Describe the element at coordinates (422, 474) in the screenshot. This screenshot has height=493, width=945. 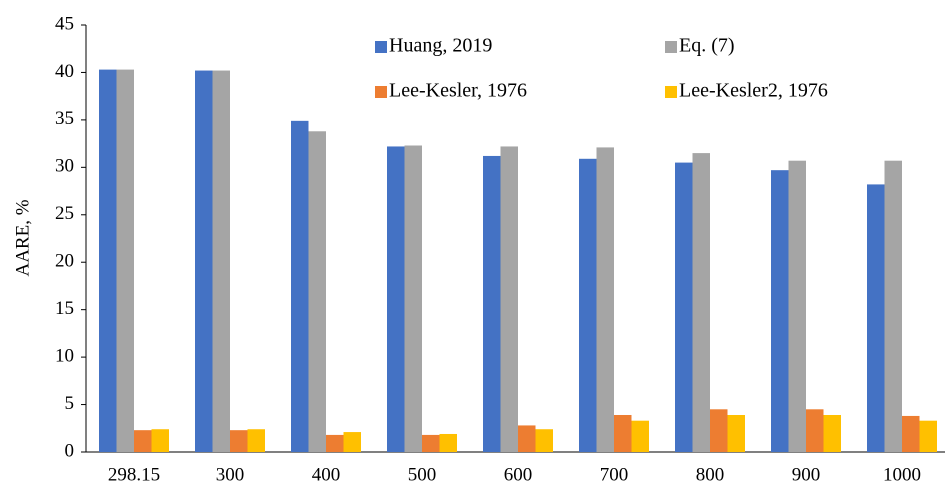
I see `x-tick-label: 500` at that location.